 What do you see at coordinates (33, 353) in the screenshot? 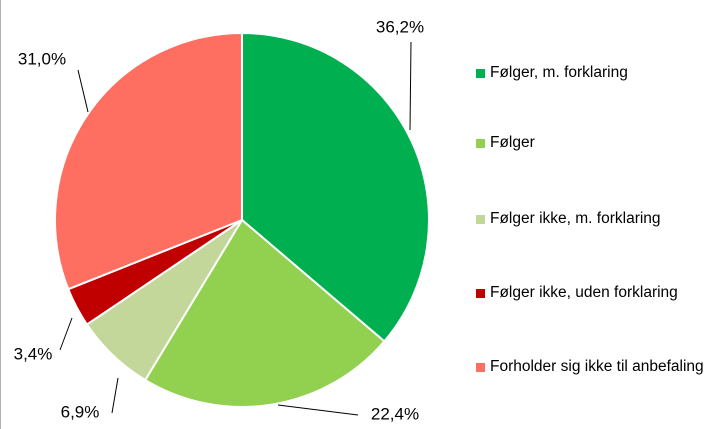
I see `data-label: 3,4%` at bounding box center [33, 353].